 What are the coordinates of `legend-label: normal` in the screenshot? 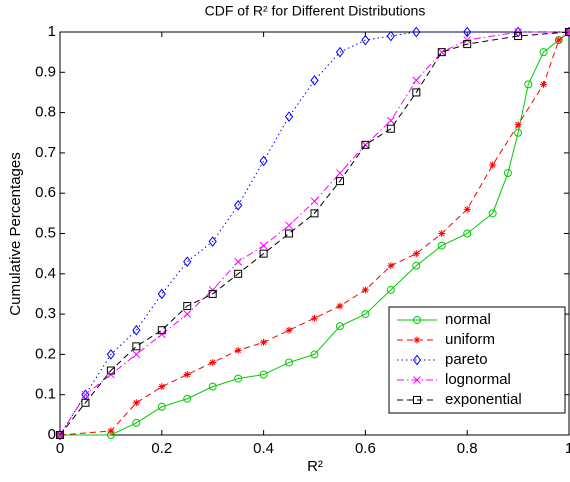 It's located at (468, 319).